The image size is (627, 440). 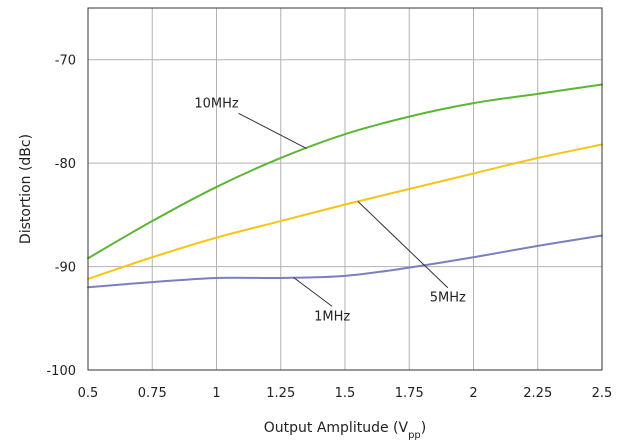 What do you see at coordinates (65, 61) in the screenshot?
I see `y-tick-label: -70` at bounding box center [65, 61].